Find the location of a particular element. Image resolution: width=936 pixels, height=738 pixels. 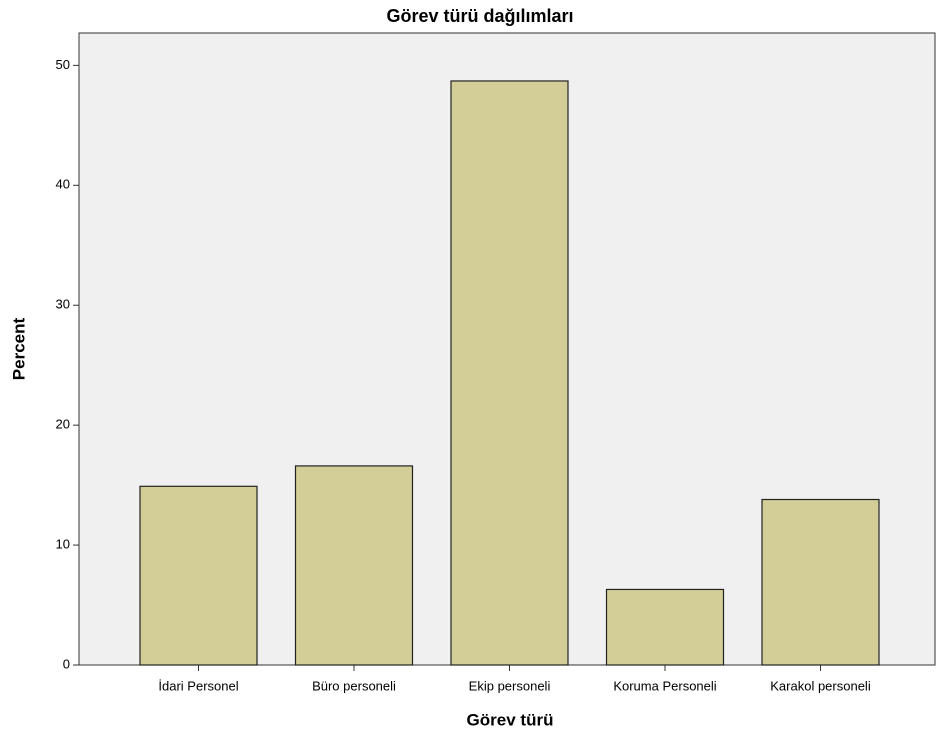

x-axis-title: Görev türü is located at coordinates (510, 719).